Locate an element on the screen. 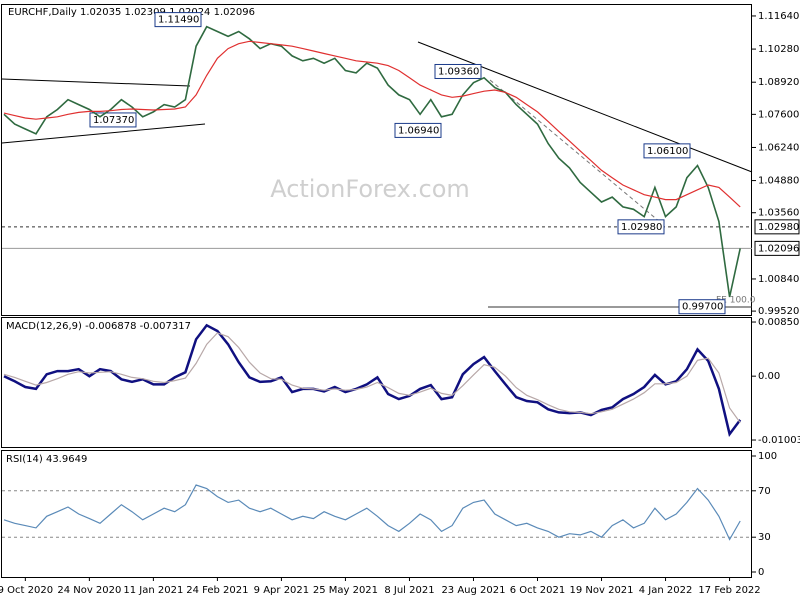 The width and height of the screenshot is (800, 600). y-tick-label: 1.04880 is located at coordinates (778, 181).